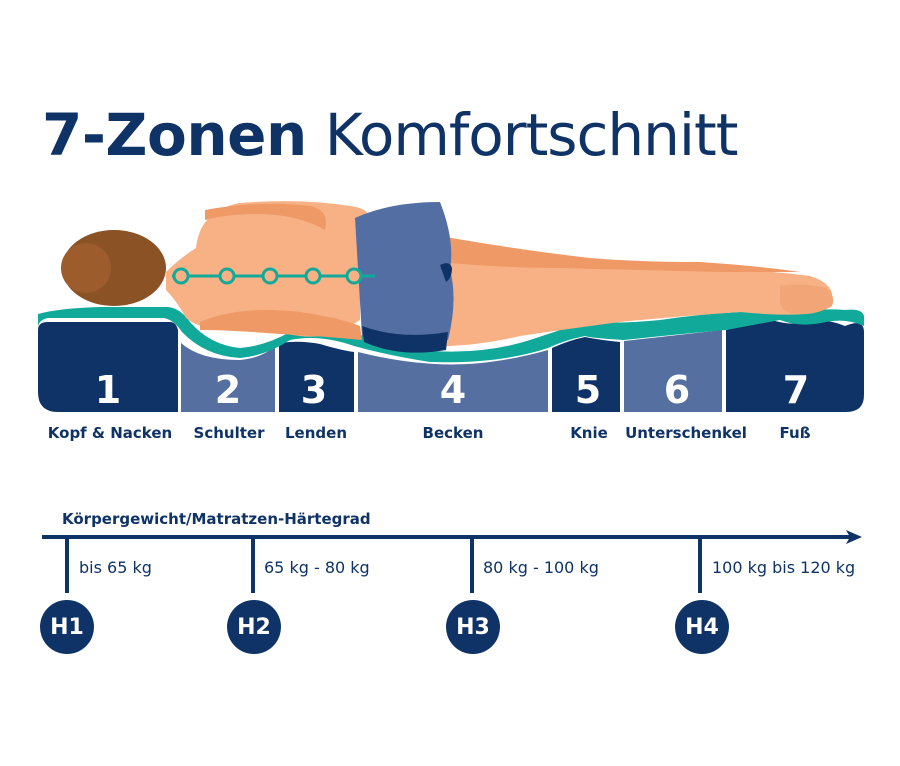 The width and height of the screenshot is (900, 766). What do you see at coordinates (86, 268) in the screenshot?
I see `hair-bun` at bounding box center [86, 268].